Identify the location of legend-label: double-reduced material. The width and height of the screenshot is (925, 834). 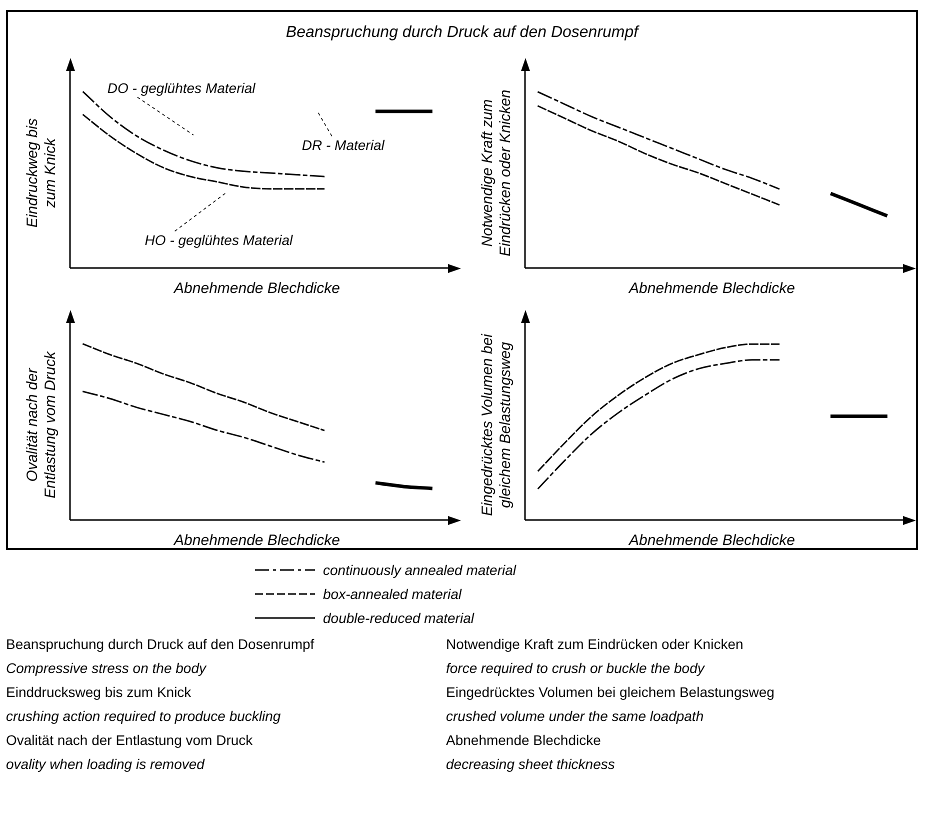
(398, 618).